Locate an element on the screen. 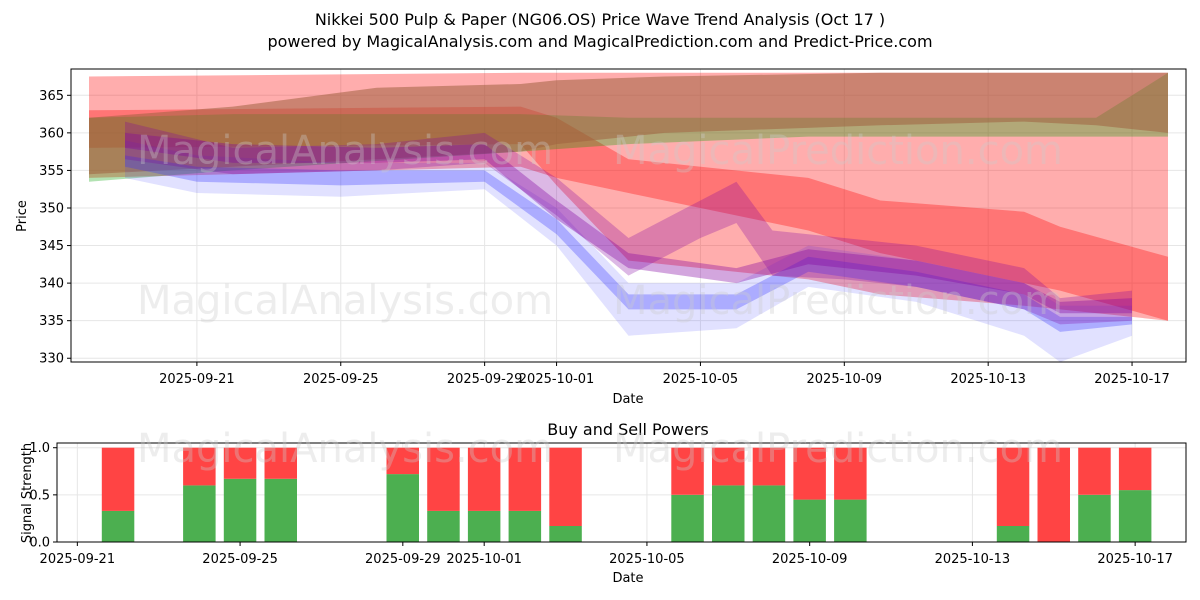 Image resolution: width=1200 pixels, height=600 pixels. price-y-tick-label: 350 is located at coordinates (51, 208).